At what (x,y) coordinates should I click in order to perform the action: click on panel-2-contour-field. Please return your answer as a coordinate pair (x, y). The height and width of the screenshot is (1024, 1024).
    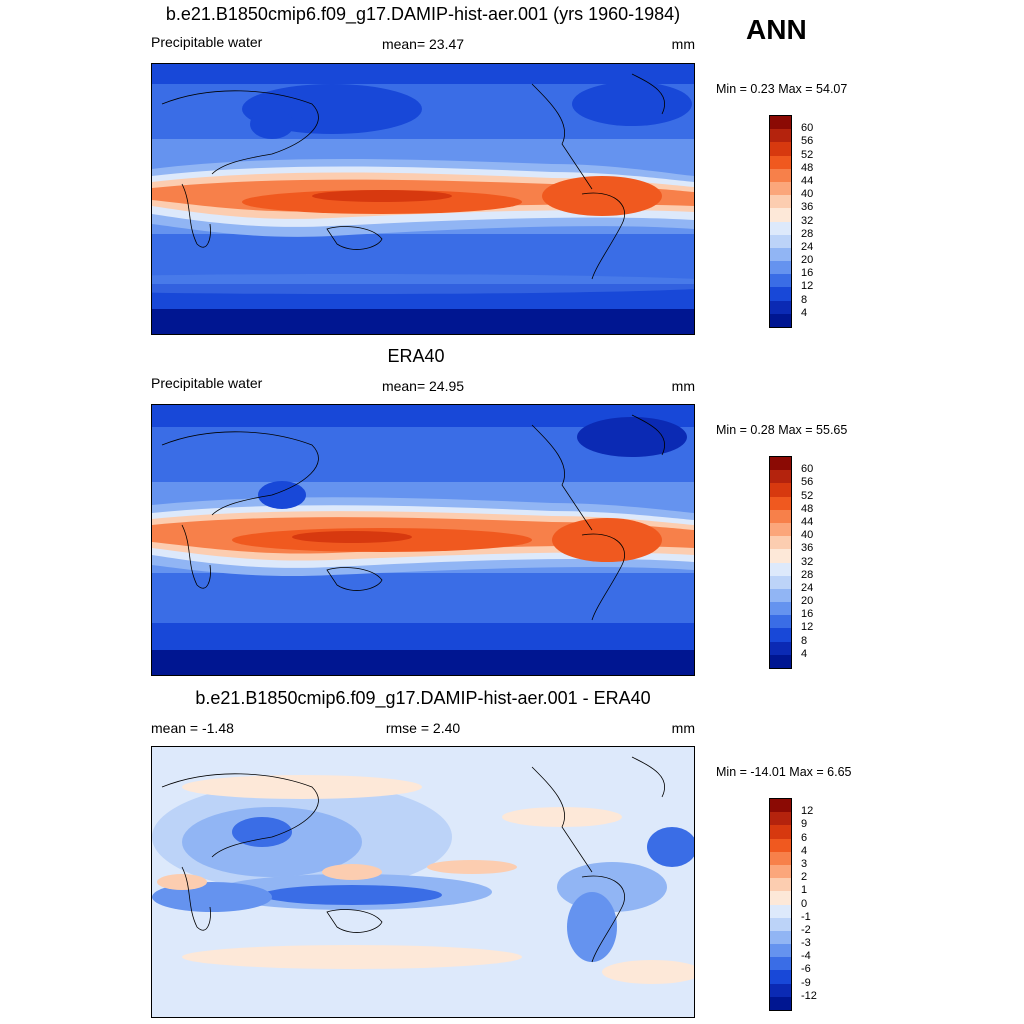
    Looking at the image, I should click on (423, 540).